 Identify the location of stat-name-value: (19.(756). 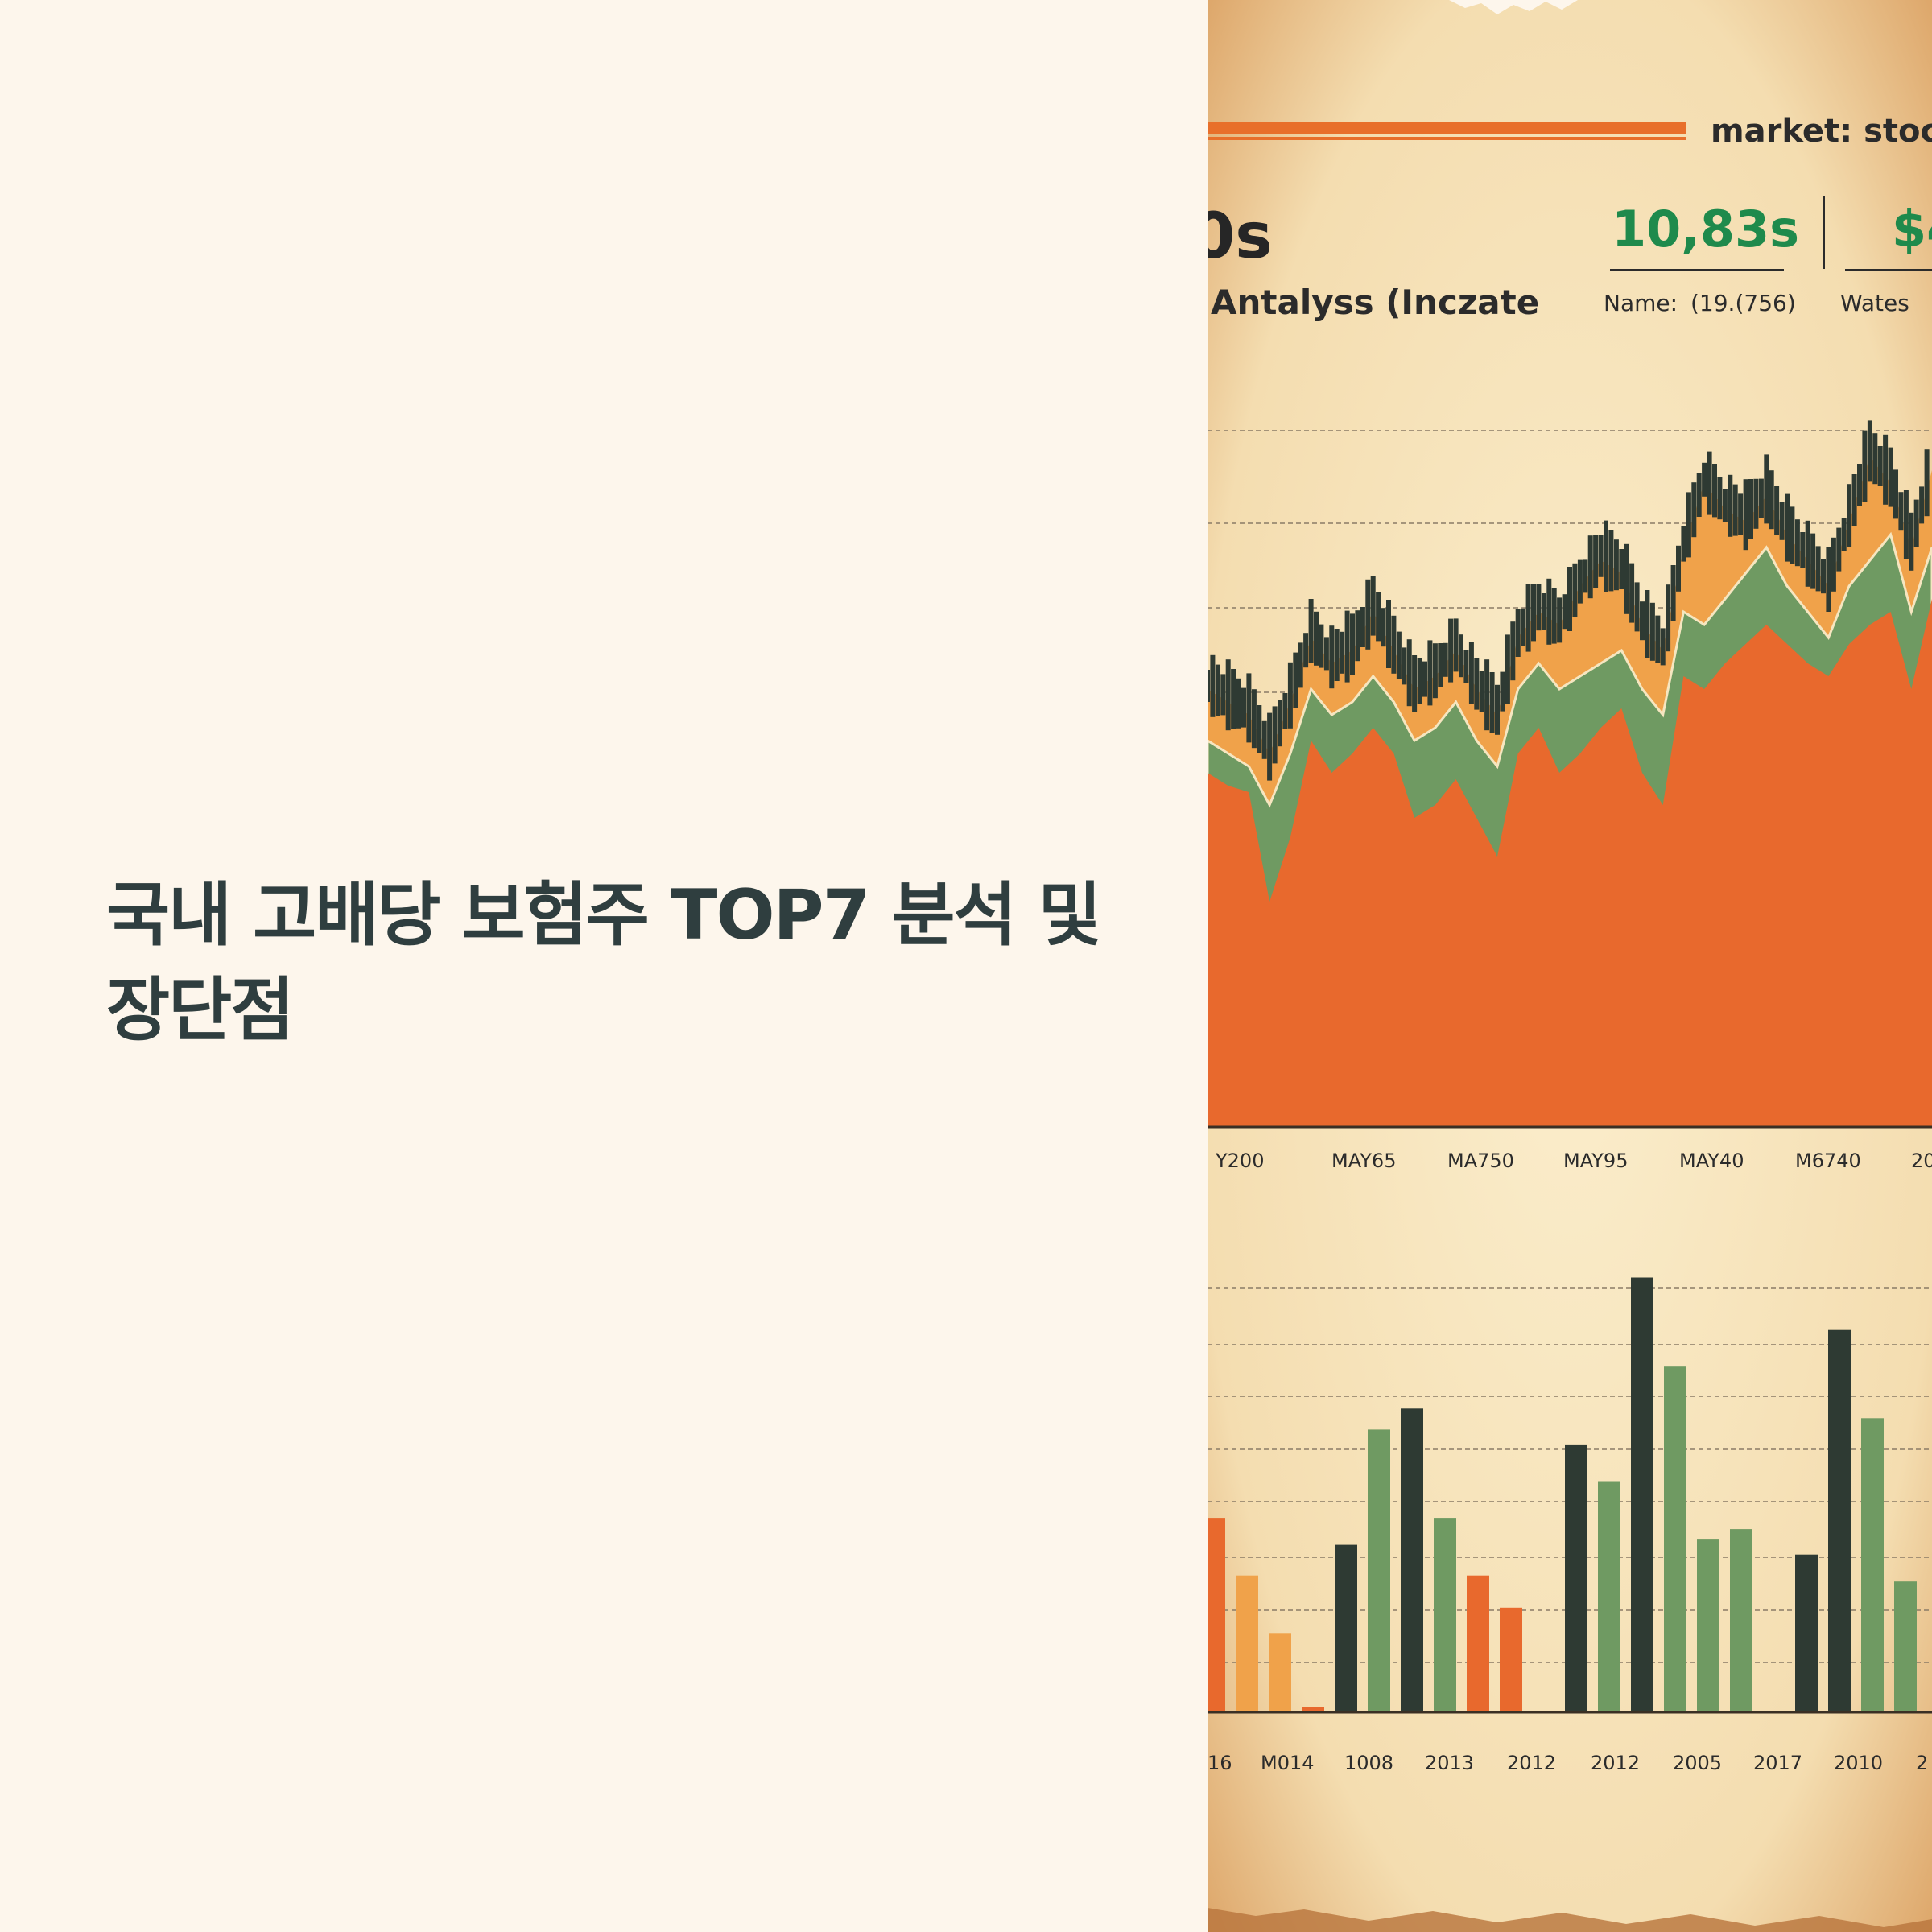
(1743, 303).